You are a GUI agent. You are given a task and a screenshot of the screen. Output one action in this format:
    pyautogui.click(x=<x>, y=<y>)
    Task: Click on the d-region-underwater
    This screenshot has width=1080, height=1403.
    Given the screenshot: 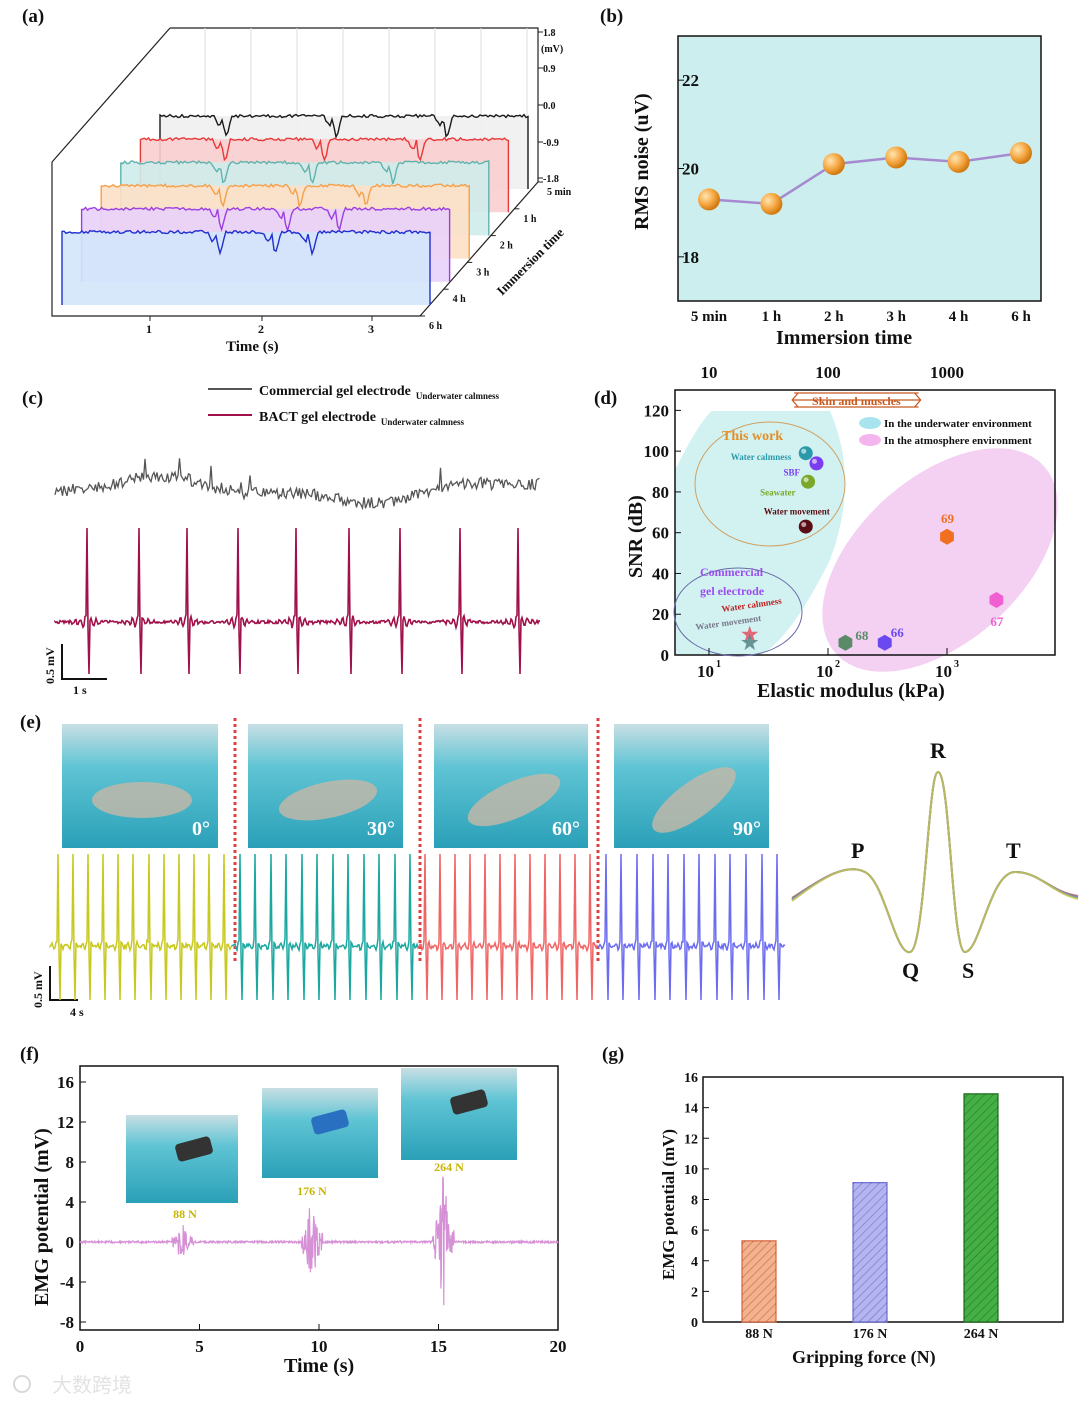 What is the action you would take?
    pyautogui.click(x=760, y=533)
    